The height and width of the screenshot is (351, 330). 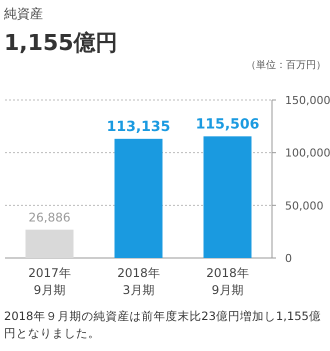 I want to click on text: 2018年９月期の純資産は前年度末比23億円増加し1,155億円となりました。, so click(x=163, y=325).